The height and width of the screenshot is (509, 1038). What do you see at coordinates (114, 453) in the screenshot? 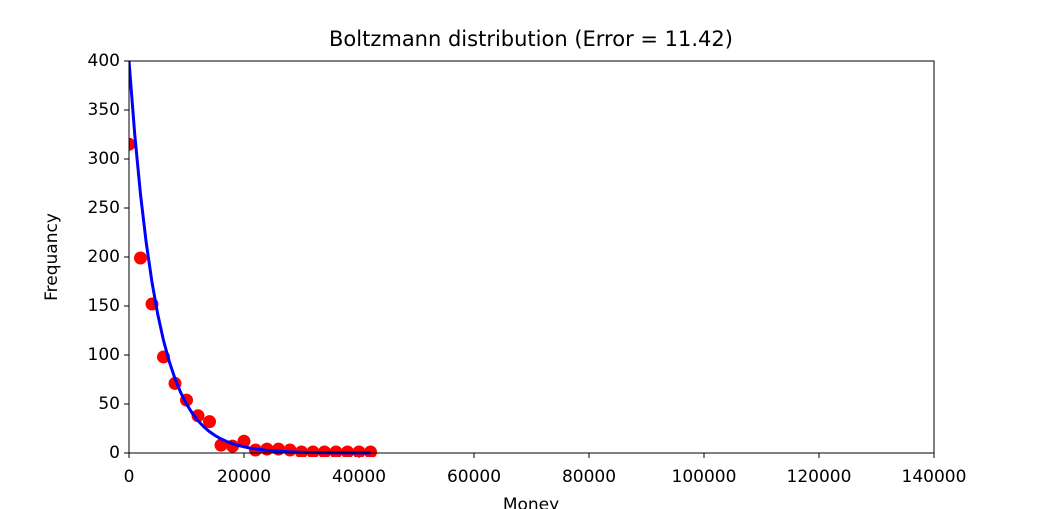
I see `y-tick-label: 0` at bounding box center [114, 453].